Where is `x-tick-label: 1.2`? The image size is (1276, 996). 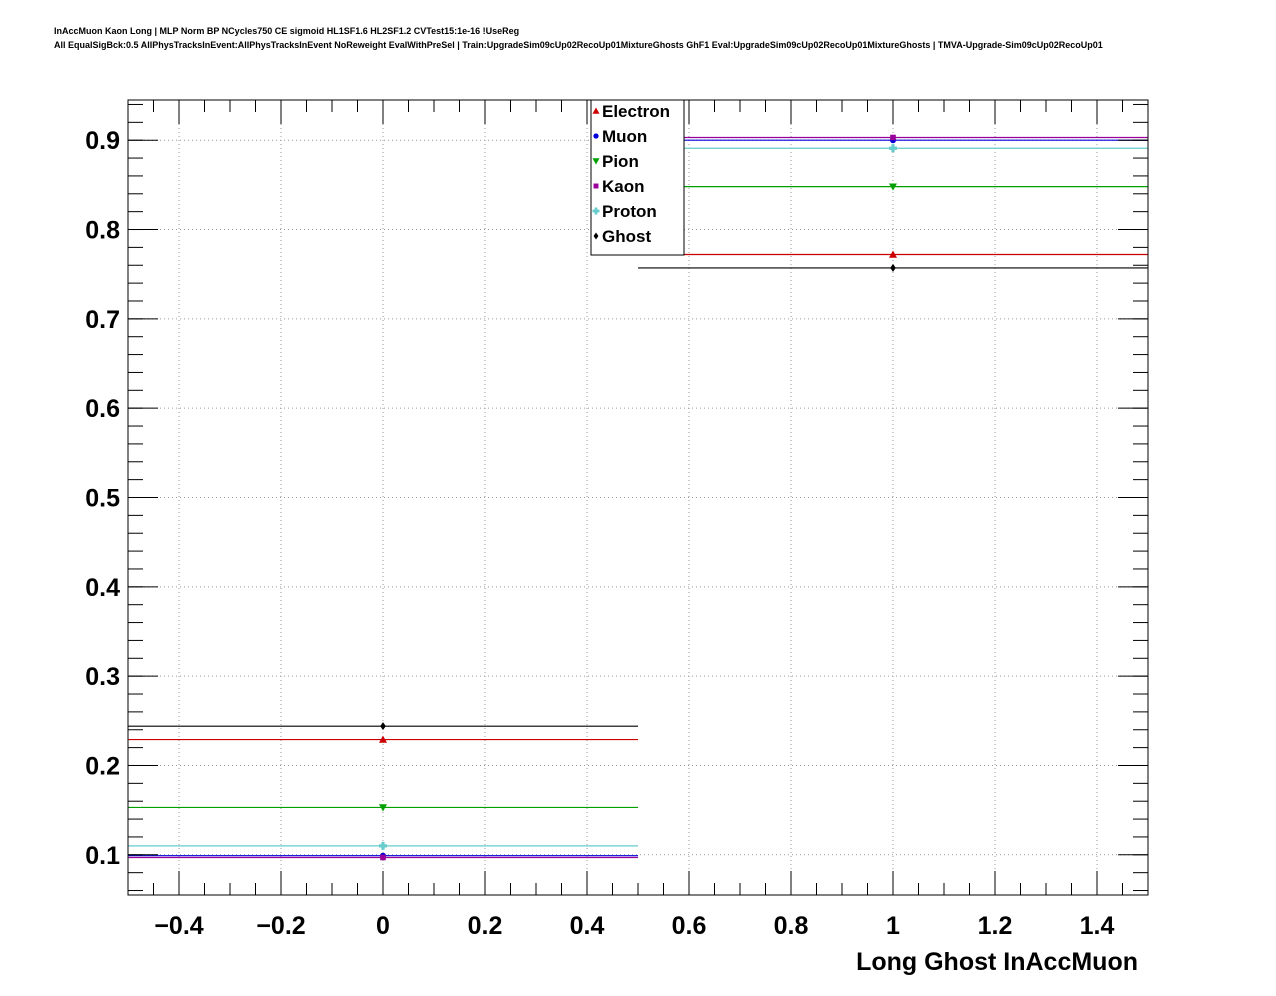
x-tick-label: 1.2 is located at coordinates (995, 926).